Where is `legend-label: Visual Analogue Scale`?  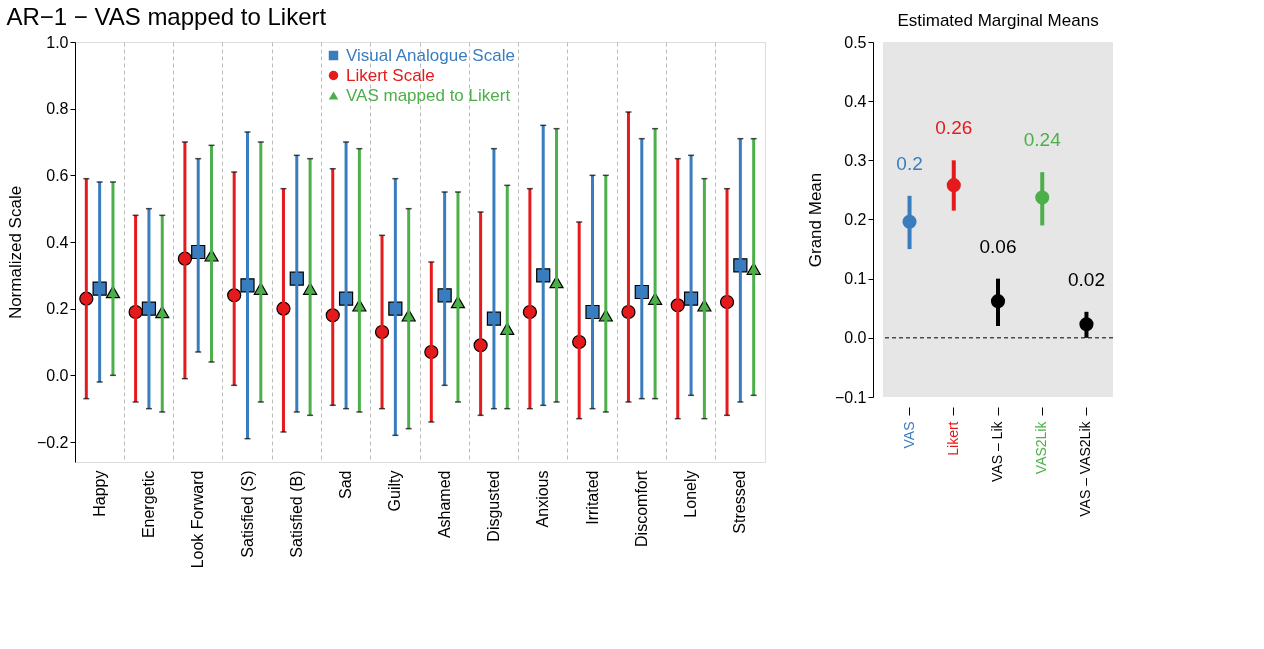 legend-label: Visual Analogue Scale is located at coordinates (430, 55).